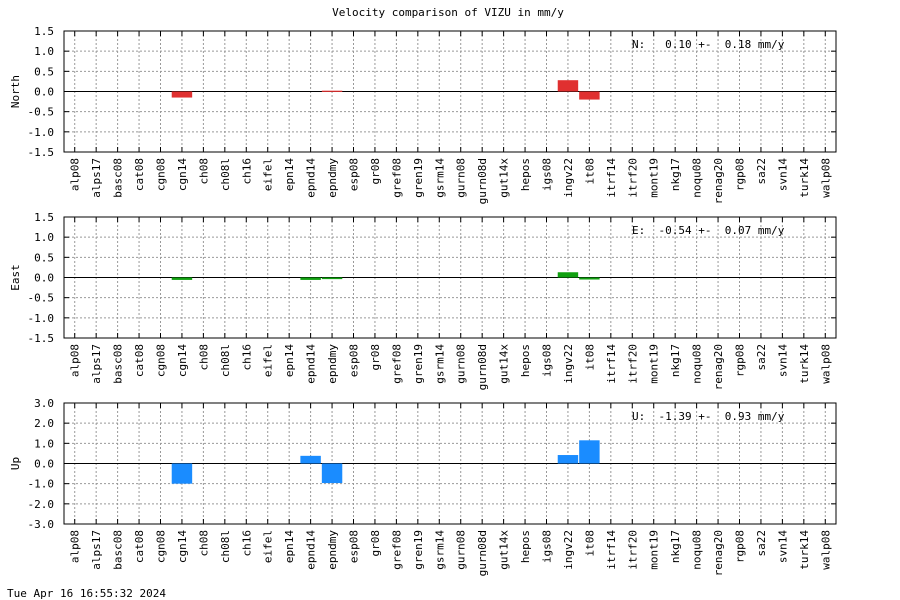 Image resolution: width=900 pixels, height=600 pixels. Describe the element at coordinates (86, 593) in the screenshot. I see `timestamp-footer: Tue Apr 16 16:55:32 2024` at that location.